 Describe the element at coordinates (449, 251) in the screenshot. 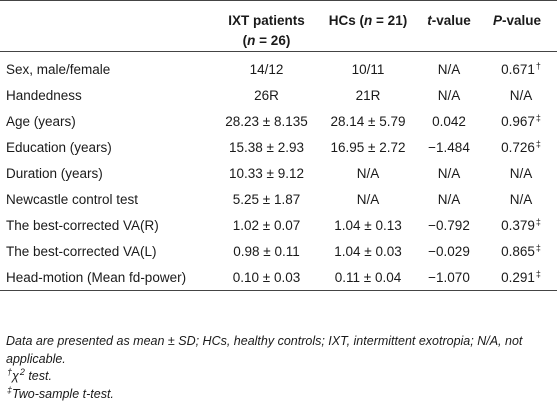

I see `t-value: −0.029` at that location.